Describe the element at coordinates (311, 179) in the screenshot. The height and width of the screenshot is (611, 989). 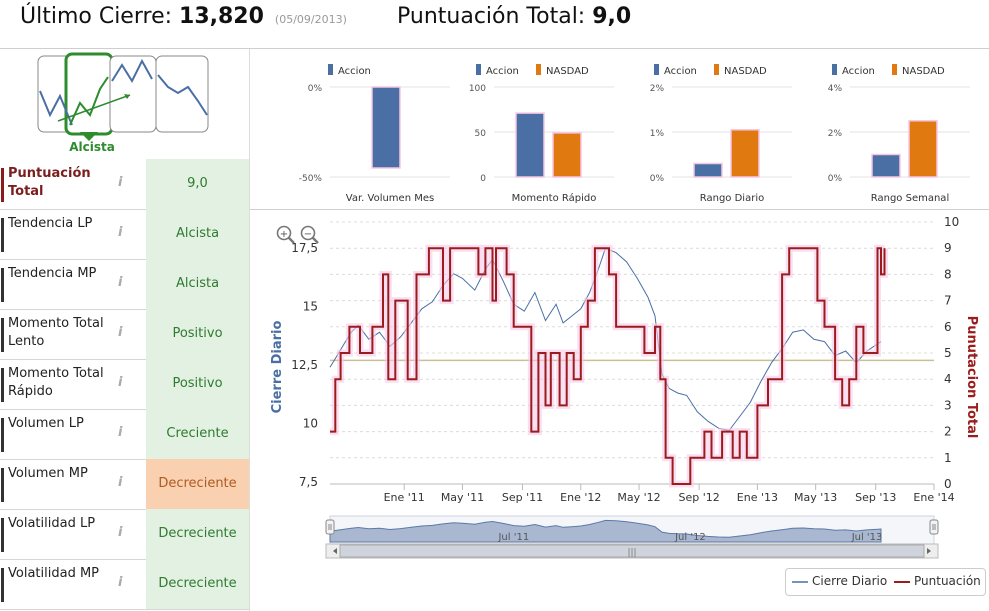
I see `mini-tick-label: -50%` at that location.